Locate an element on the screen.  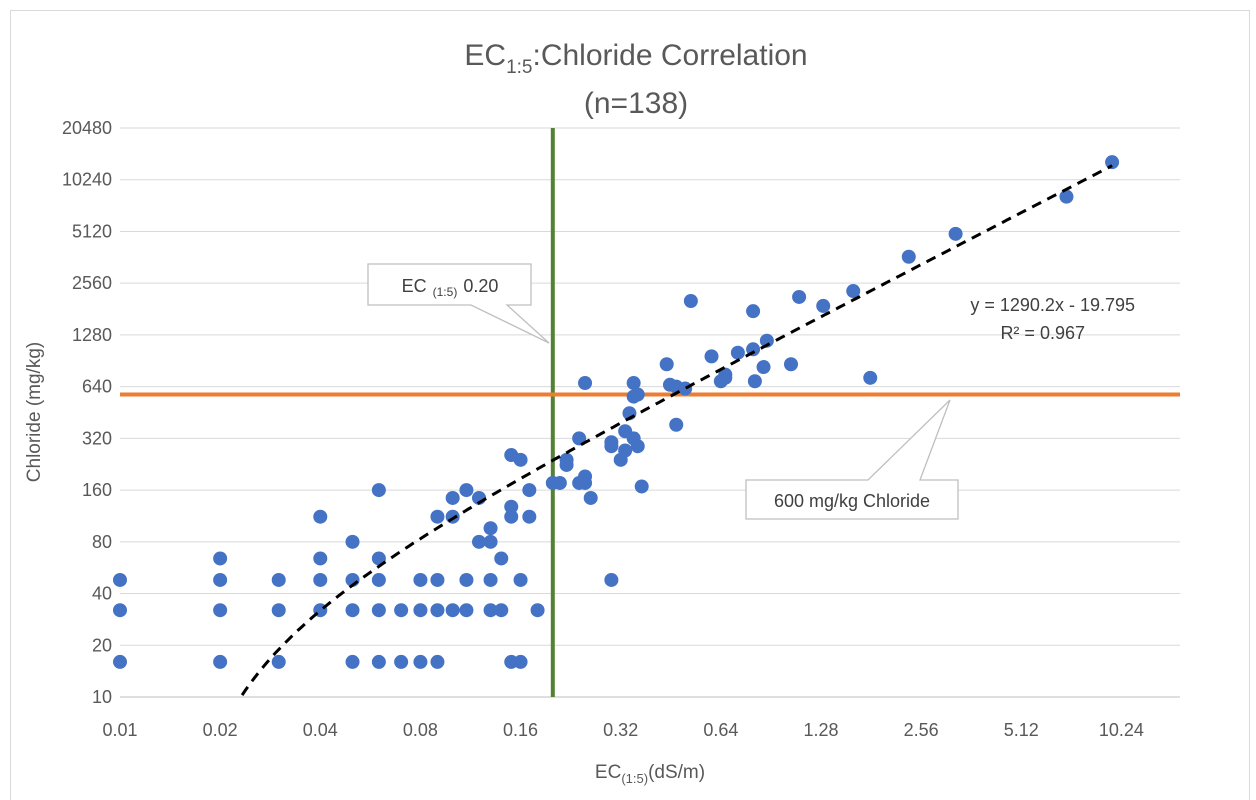
ec-callout-shape is located at coordinates (458, 303).